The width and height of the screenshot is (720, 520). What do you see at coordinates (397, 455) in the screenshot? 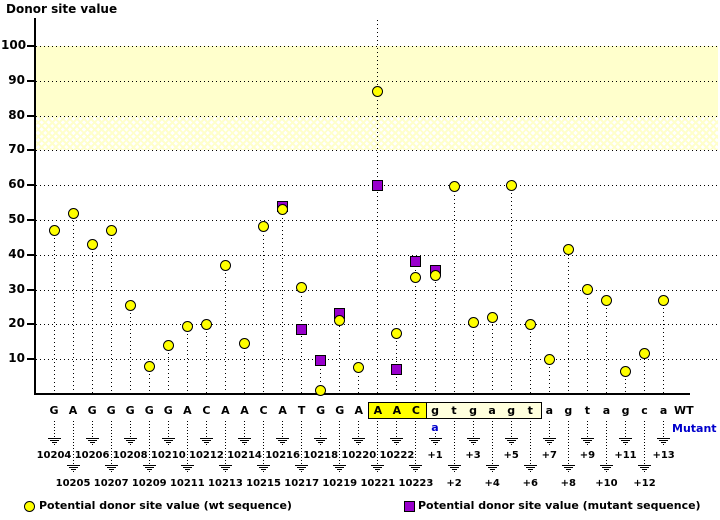
I see `position-label: 10222` at bounding box center [397, 455].